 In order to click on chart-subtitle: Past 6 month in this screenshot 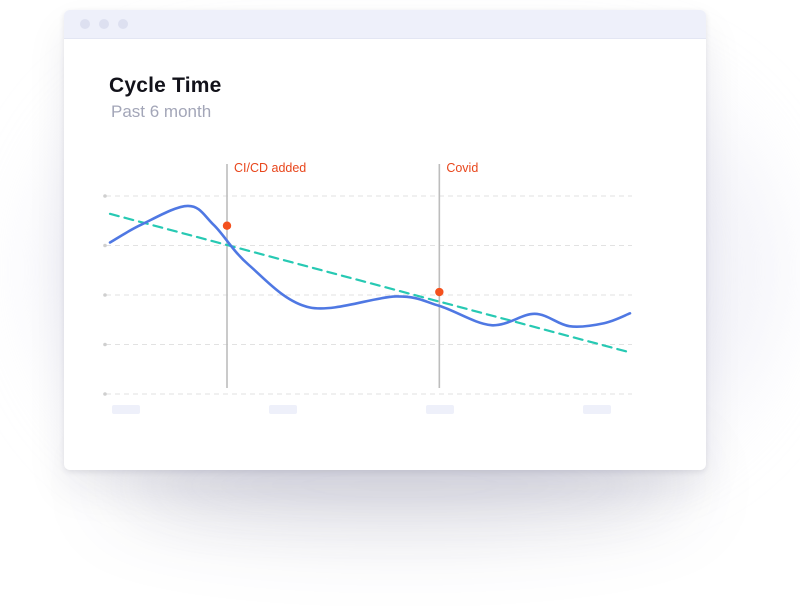, I will do `click(161, 111)`.